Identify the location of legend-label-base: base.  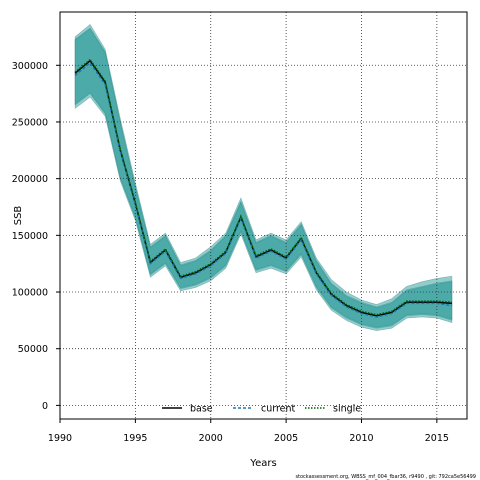
(201, 409).